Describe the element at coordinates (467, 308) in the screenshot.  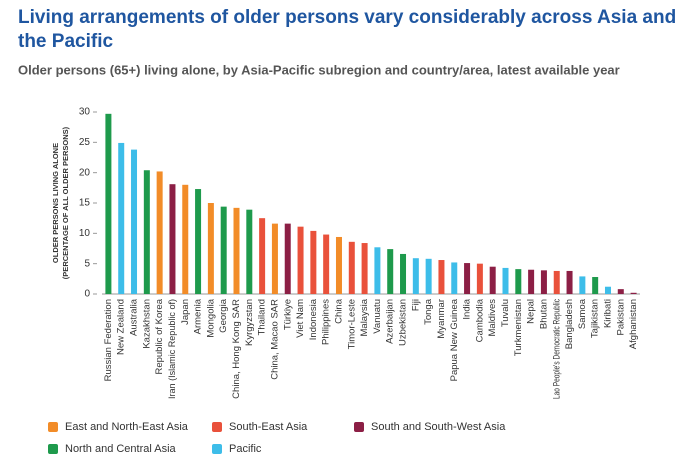
I see `x-tick-label: India` at that location.